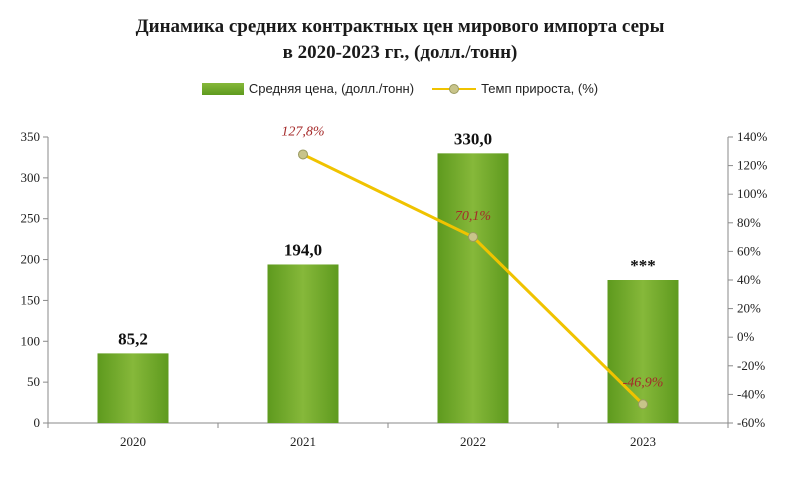 The image size is (800, 488). Describe the element at coordinates (33, 381) in the screenshot. I see `y-left-tick-label: 50` at that location.